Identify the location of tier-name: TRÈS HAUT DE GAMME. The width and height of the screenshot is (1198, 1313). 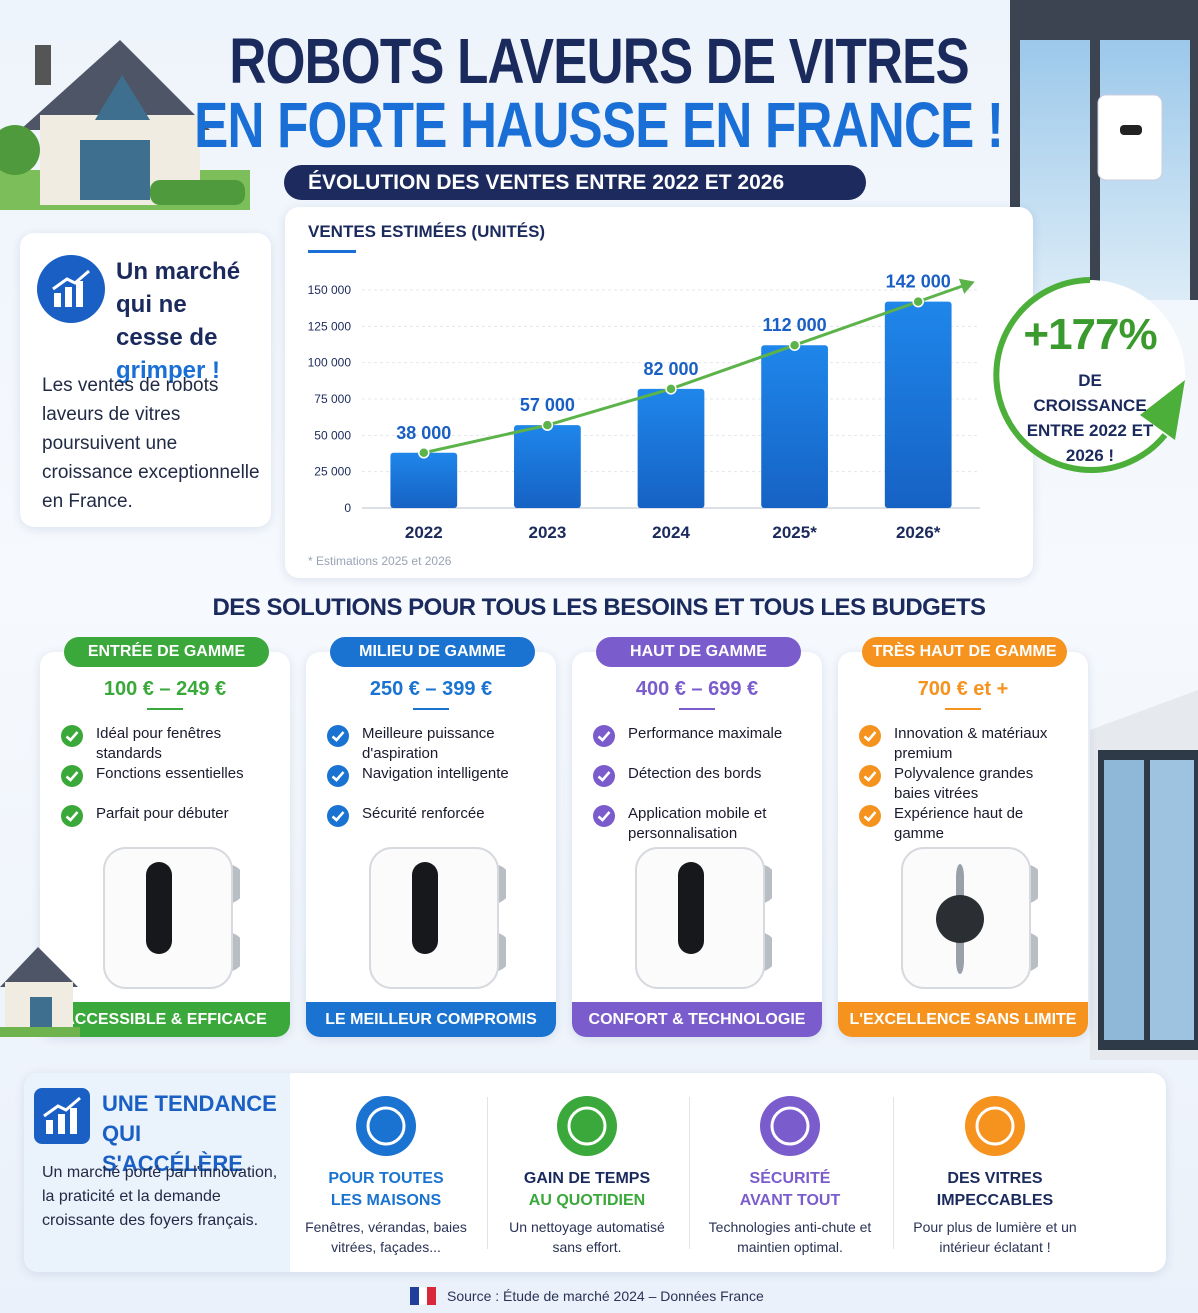
(964, 652).